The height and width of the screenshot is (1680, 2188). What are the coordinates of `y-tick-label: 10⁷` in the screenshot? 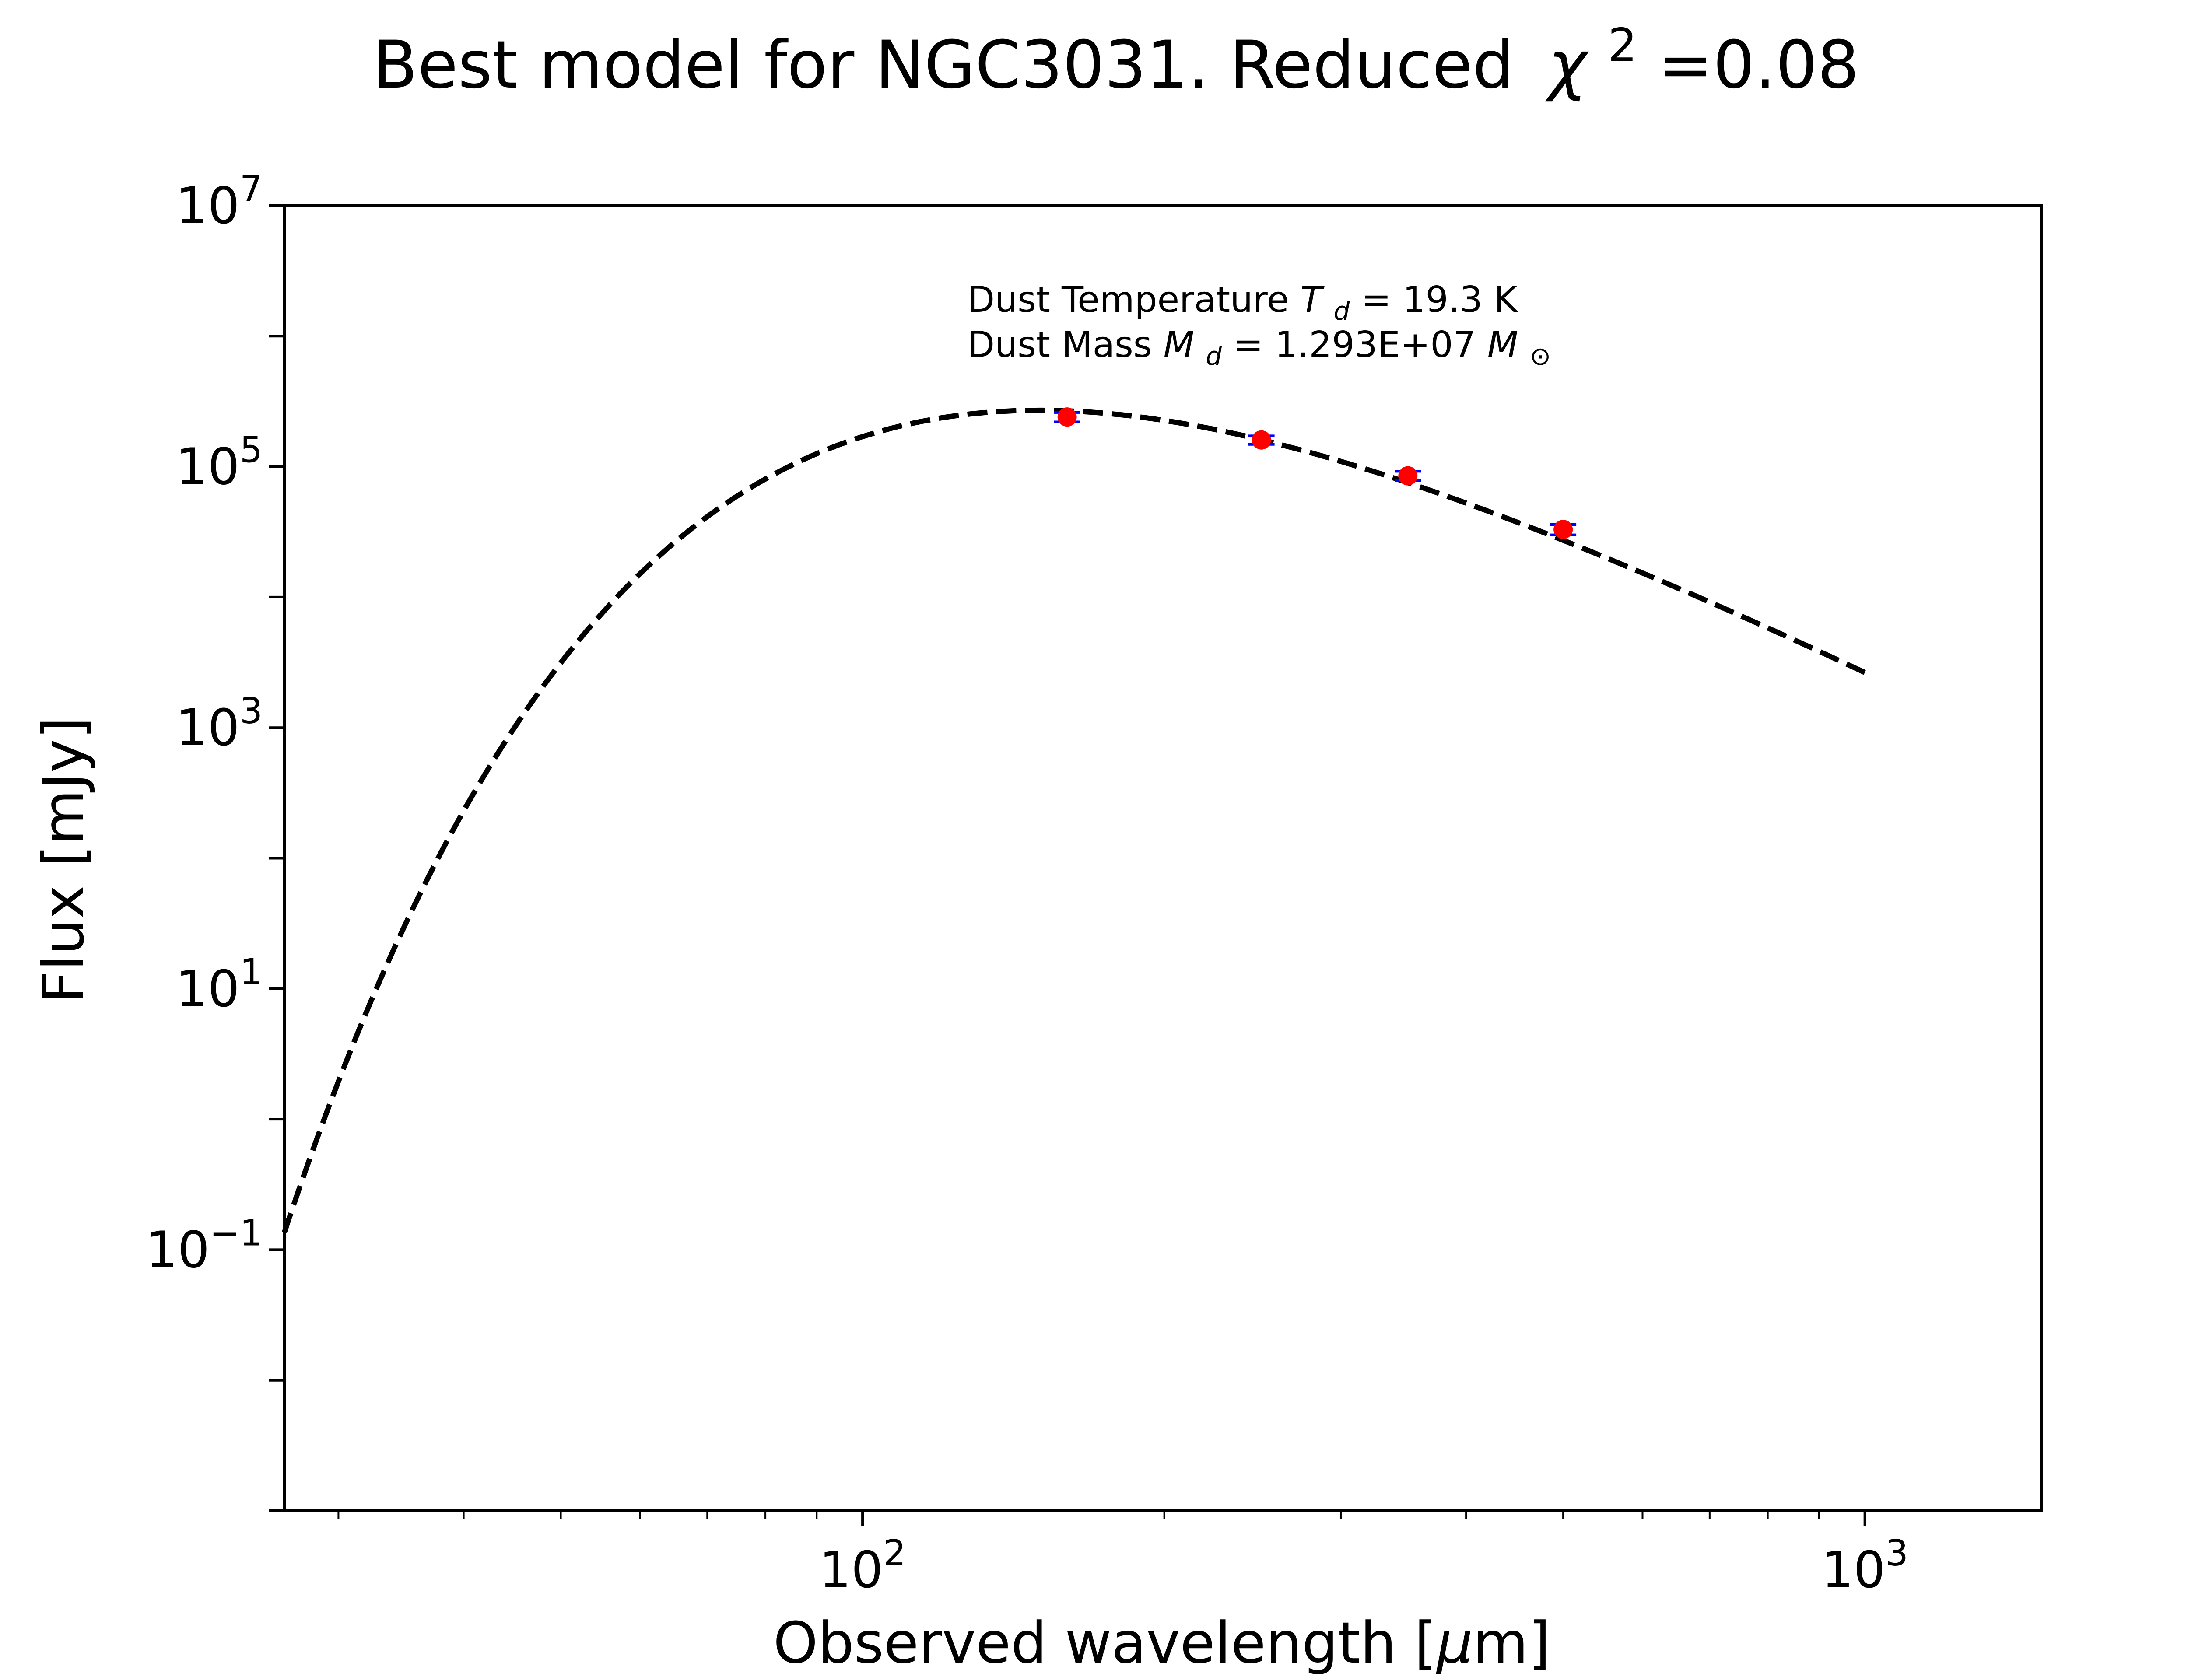 It's located at (219, 201).